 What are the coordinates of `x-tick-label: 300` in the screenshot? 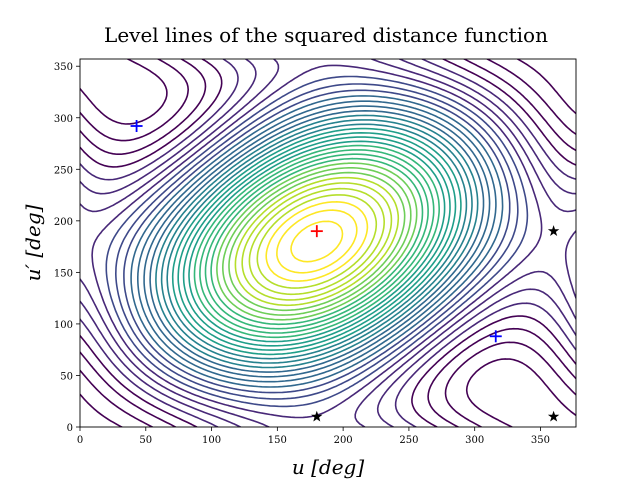 It's located at (474, 440).